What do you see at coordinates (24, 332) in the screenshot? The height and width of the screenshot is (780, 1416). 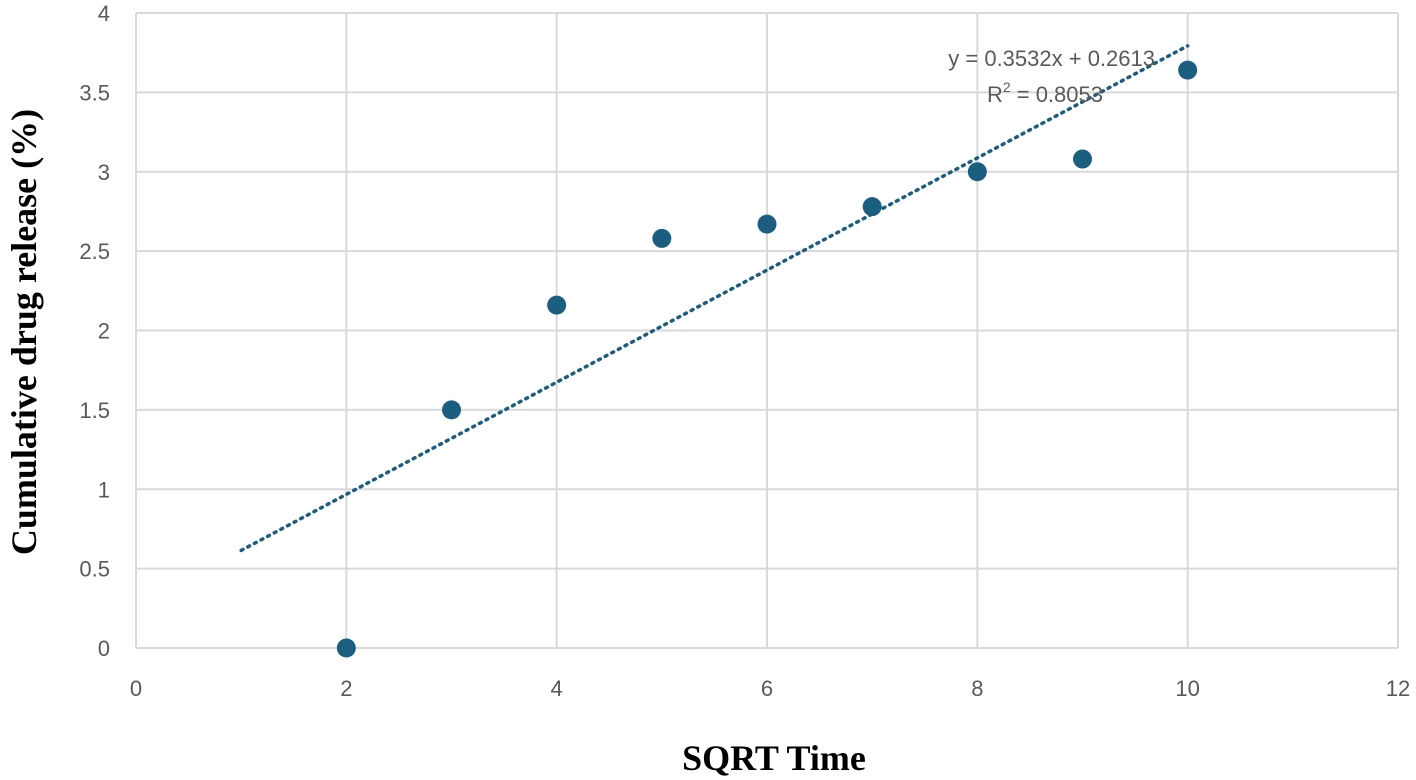 I see `y-axis-title: Cumulative drug release (%)` at bounding box center [24, 332].